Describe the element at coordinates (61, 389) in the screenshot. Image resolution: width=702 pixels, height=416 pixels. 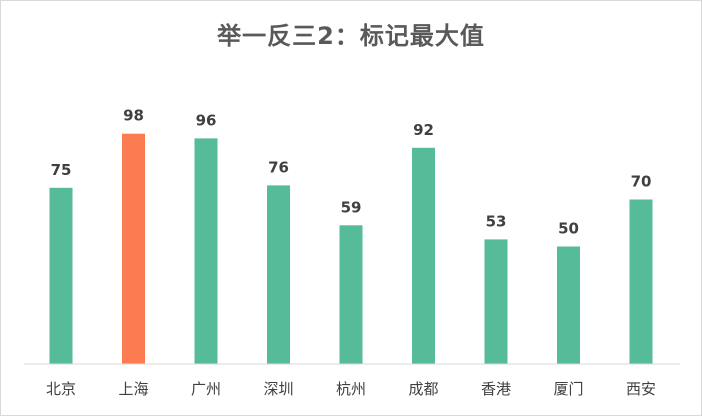
I see `category-label-北京: 北京` at that location.